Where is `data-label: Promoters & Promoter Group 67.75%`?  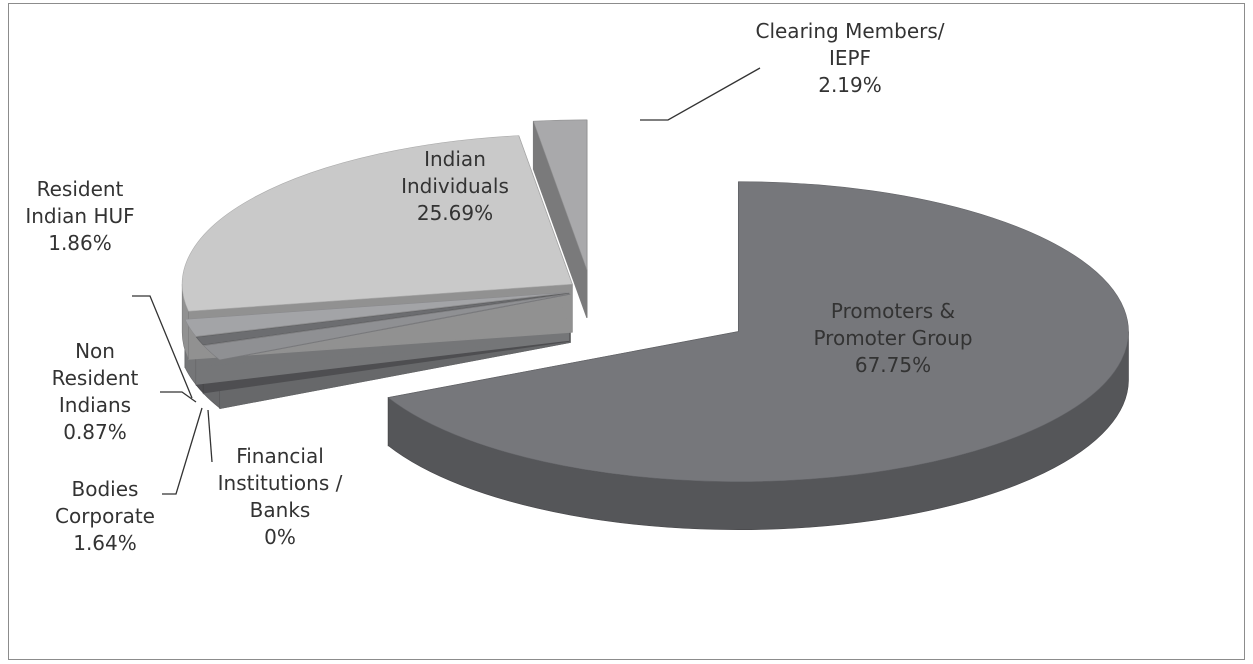
data-label: Promoters & Promoter Group 67.75% is located at coordinates (893, 338).